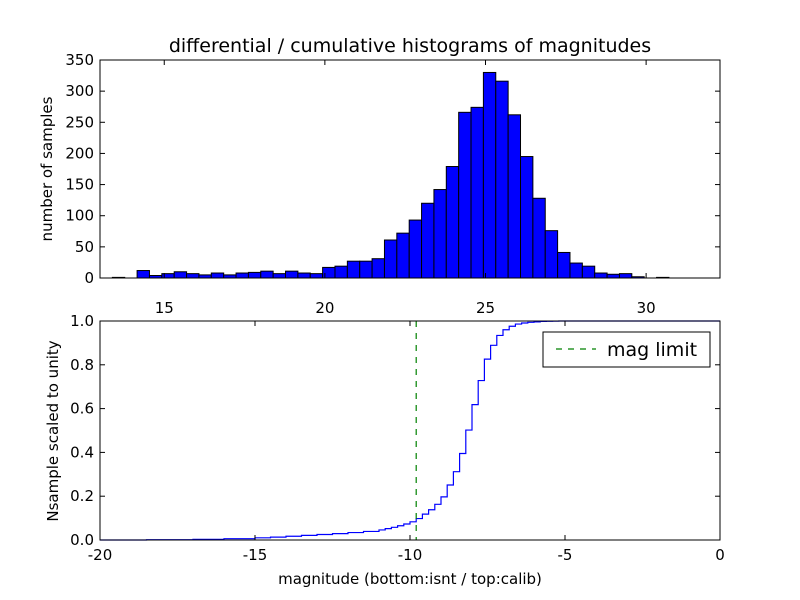 This screenshot has height=600, width=800. I want to click on histogram-ylabel: number of samples, so click(47, 168).